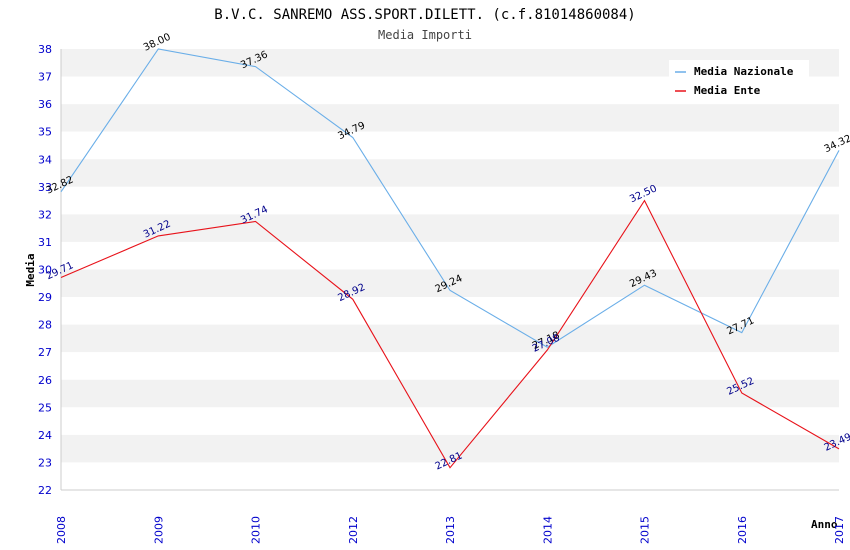 The width and height of the screenshot is (850, 550). Describe the element at coordinates (45, 435) in the screenshot. I see `y-tick-label: 24` at that location.